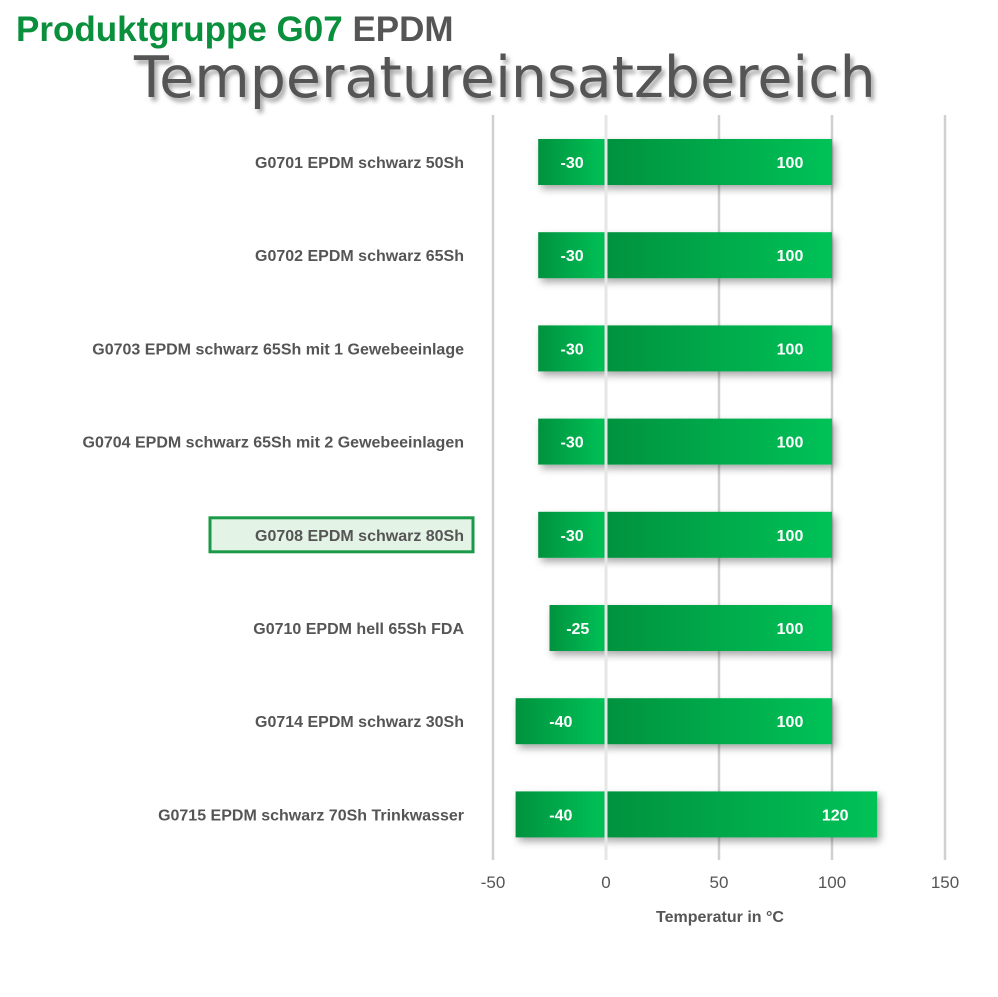 The image size is (998, 997). I want to click on category-label: G0708 EPDM schwarz 80Sh, so click(359, 536).